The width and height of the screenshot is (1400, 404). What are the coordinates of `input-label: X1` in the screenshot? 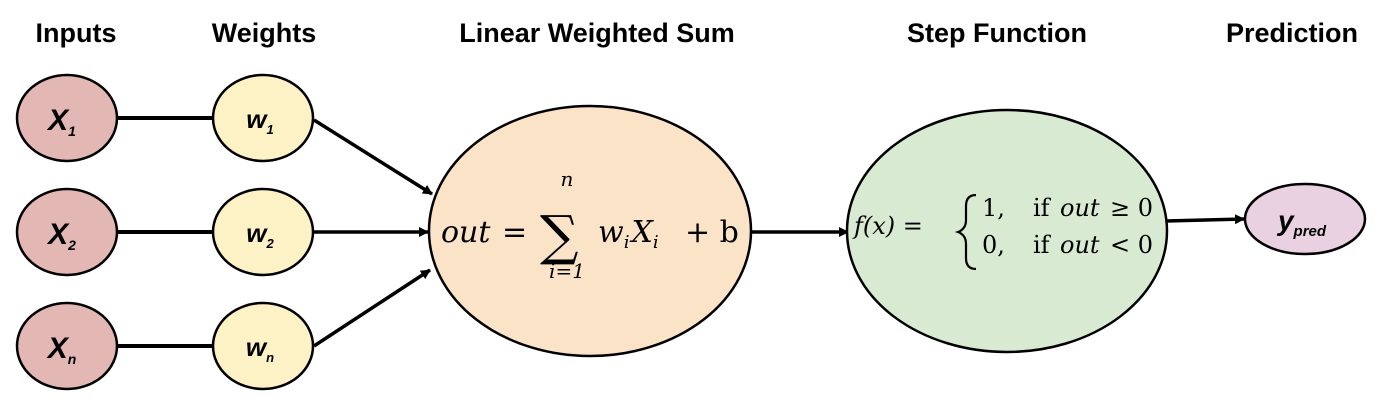 It's located at (61, 121).